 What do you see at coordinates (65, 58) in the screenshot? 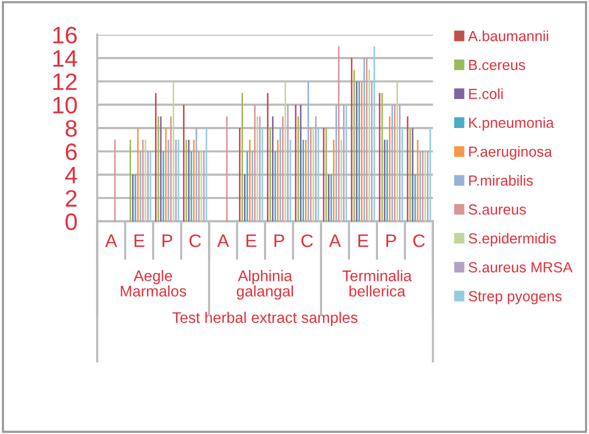
I see `y-tick-label: 14` at bounding box center [65, 58].